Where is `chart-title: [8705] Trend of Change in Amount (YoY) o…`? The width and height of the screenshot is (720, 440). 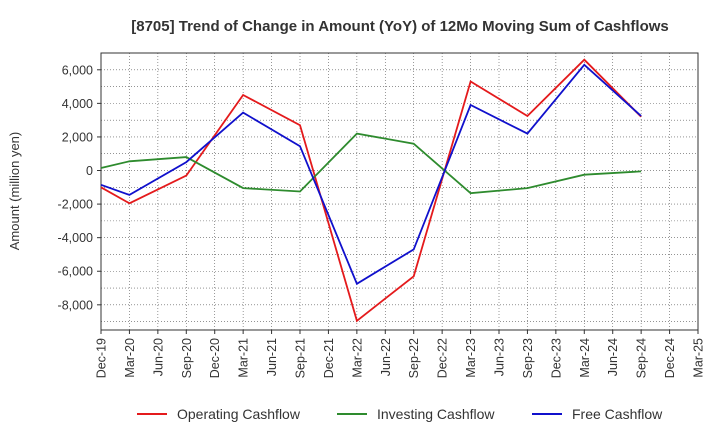
chart-title: [8705] Trend of Change in Amount (YoY) o… is located at coordinates (400, 26).